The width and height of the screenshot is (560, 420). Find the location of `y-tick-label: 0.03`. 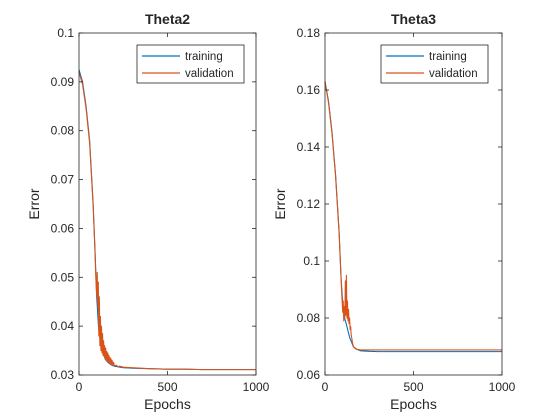

y-tick-label: 0.03 is located at coordinates (63, 375).